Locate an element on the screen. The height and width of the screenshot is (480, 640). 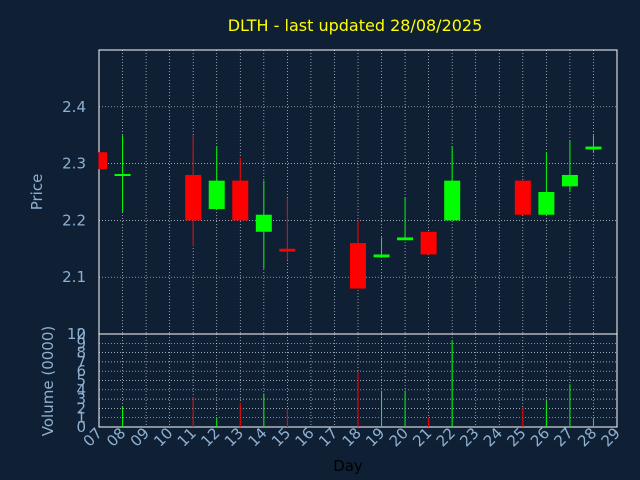
volume-tick-label: 6 is located at coordinates (81, 371).